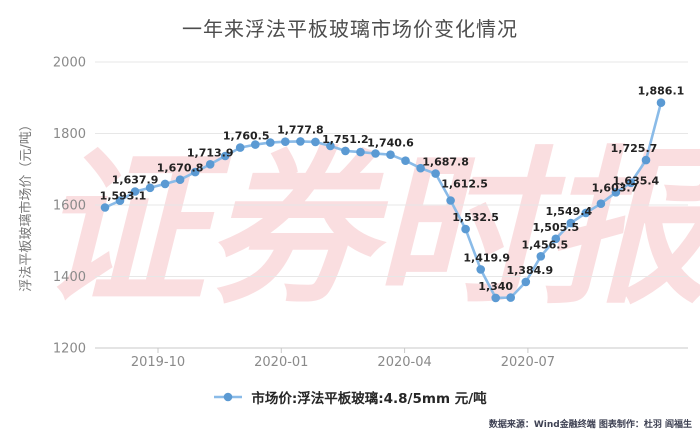 Image resolution: width=700 pixels, height=434 pixels. I want to click on data-label: 1,687.8, so click(445, 162).